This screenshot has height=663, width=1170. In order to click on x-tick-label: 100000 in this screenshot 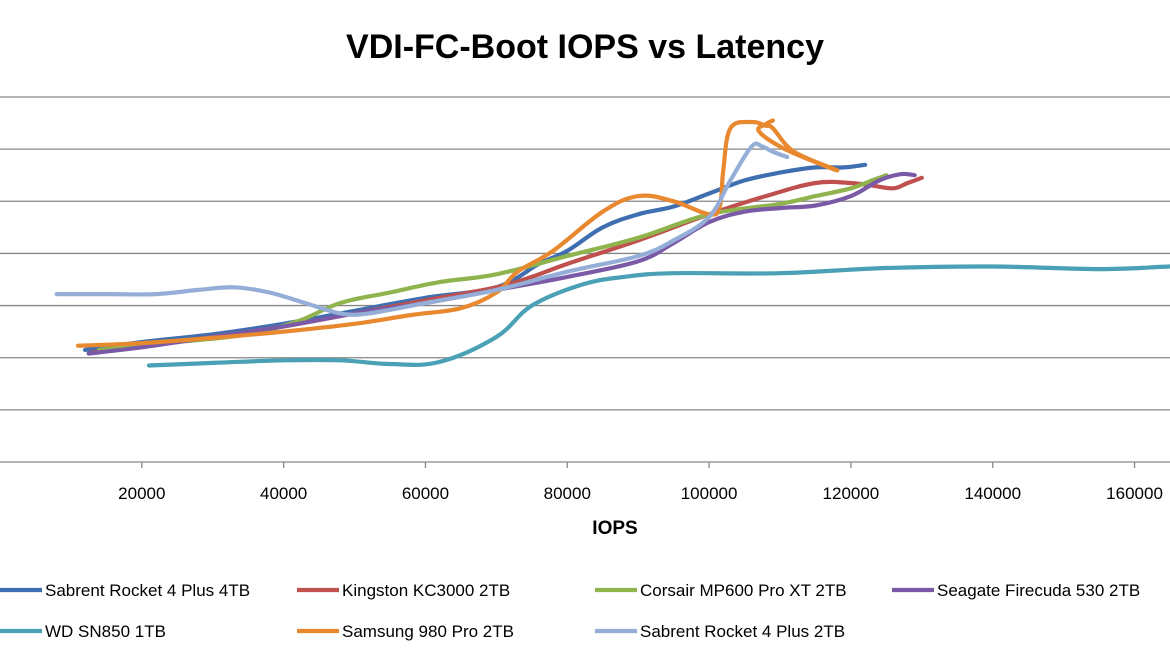, I will do `click(709, 493)`.